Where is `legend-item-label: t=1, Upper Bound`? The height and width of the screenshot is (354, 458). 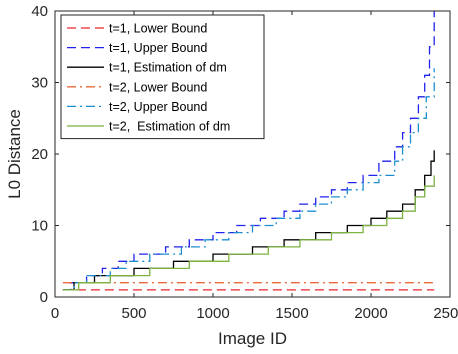 legend-item-label: t=1, Upper Bound is located at coordinates (158, 48).